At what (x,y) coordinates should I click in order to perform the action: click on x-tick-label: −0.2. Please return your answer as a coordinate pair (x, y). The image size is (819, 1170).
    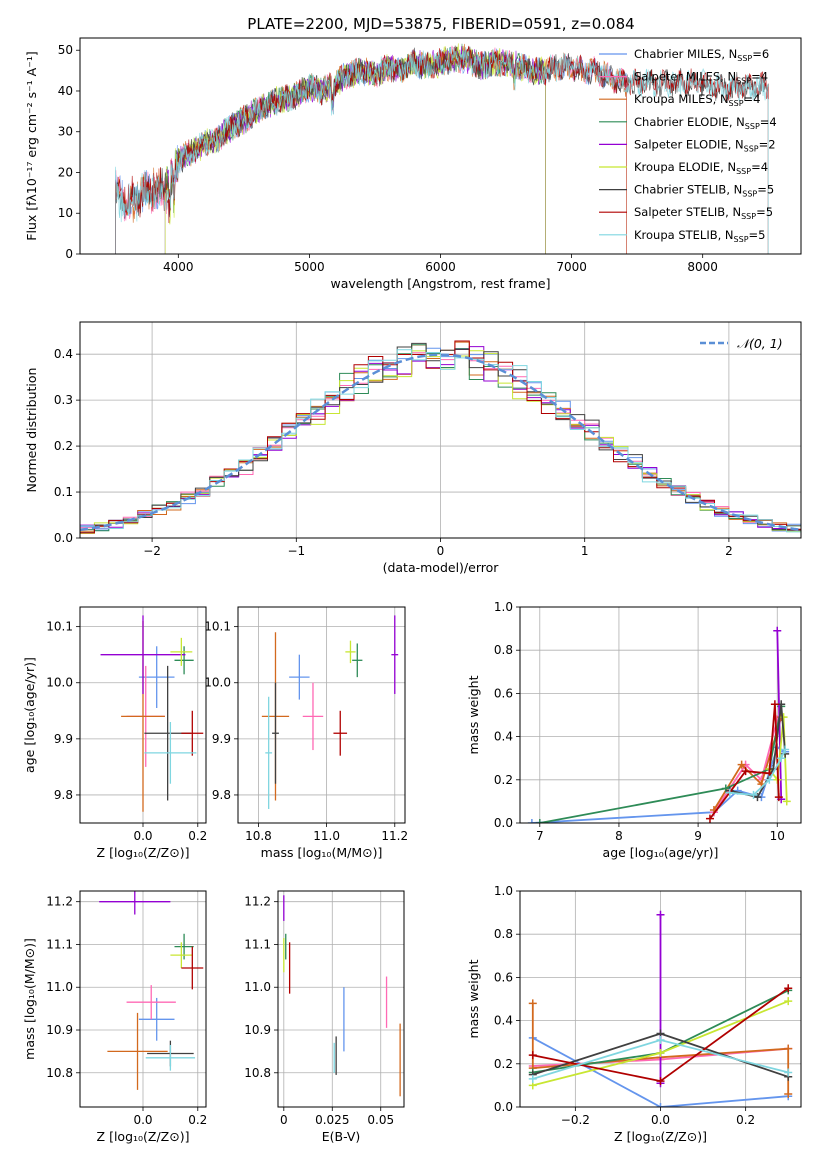
    Looking at the image, I should click on (575, 1120).